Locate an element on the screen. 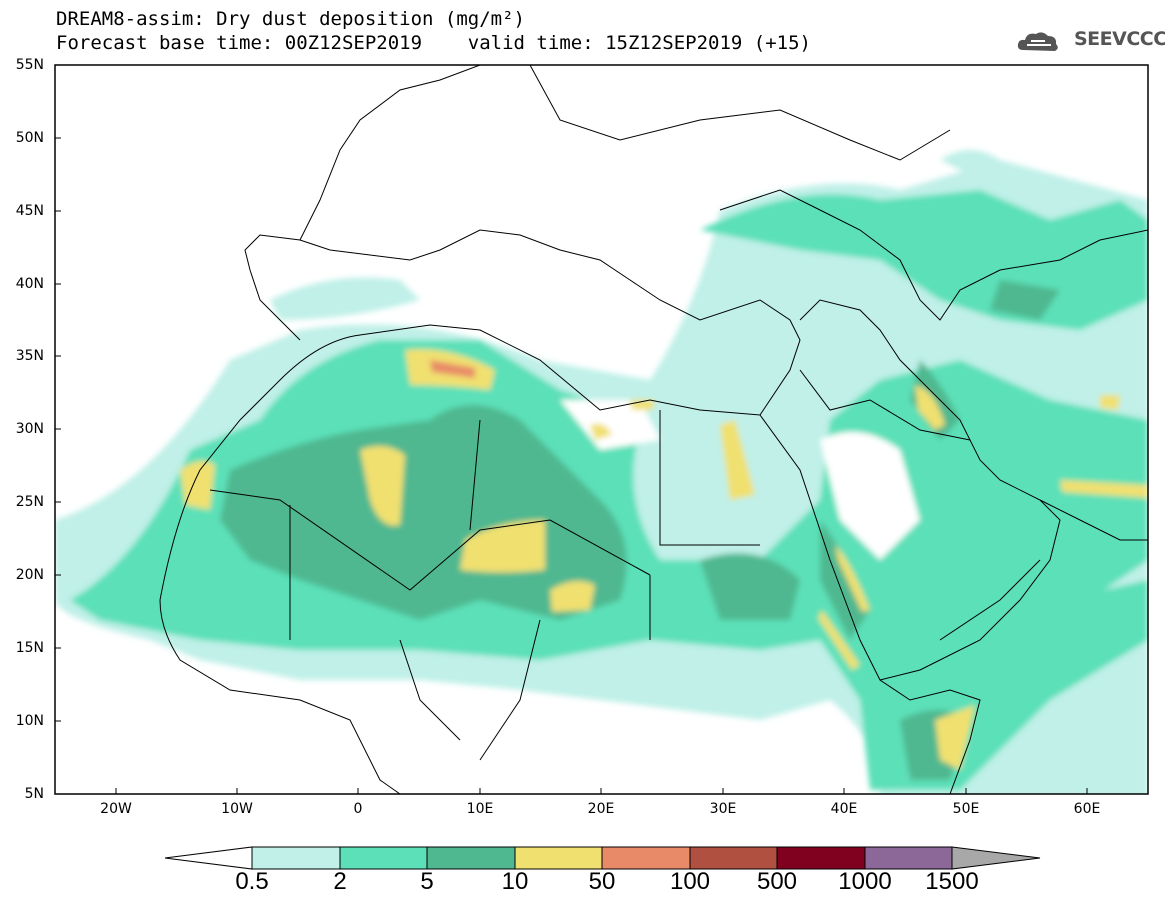 The image size is (1165, 907). lon-label: 0 is located at coordinates (358, 809).